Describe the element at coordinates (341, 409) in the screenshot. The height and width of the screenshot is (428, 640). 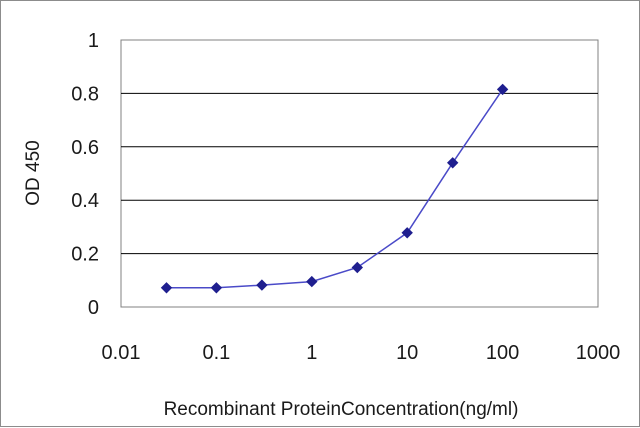
I see `x-axis-title: Recombinant ProteinConcentration(ng/ml)` at that location.